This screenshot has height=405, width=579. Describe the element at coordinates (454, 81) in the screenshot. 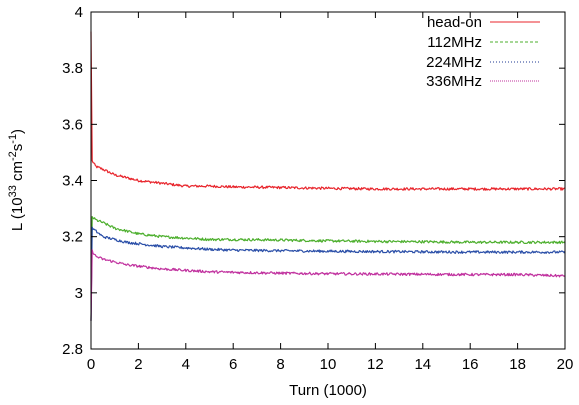

I see `legend-label-336mhz: 336MHz` at that location.